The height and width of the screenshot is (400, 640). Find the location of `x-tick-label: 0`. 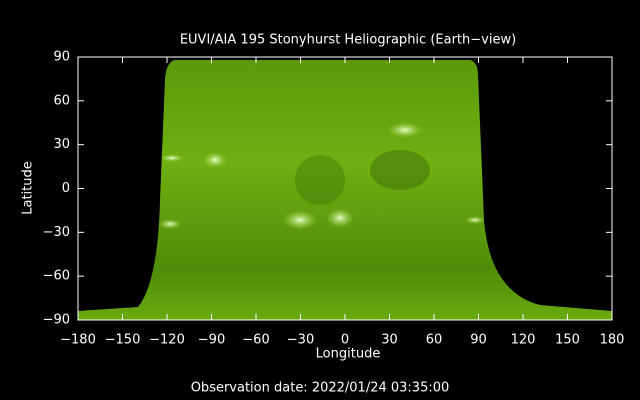

x-tick-label: 0 is located at coordinates (345, 340).